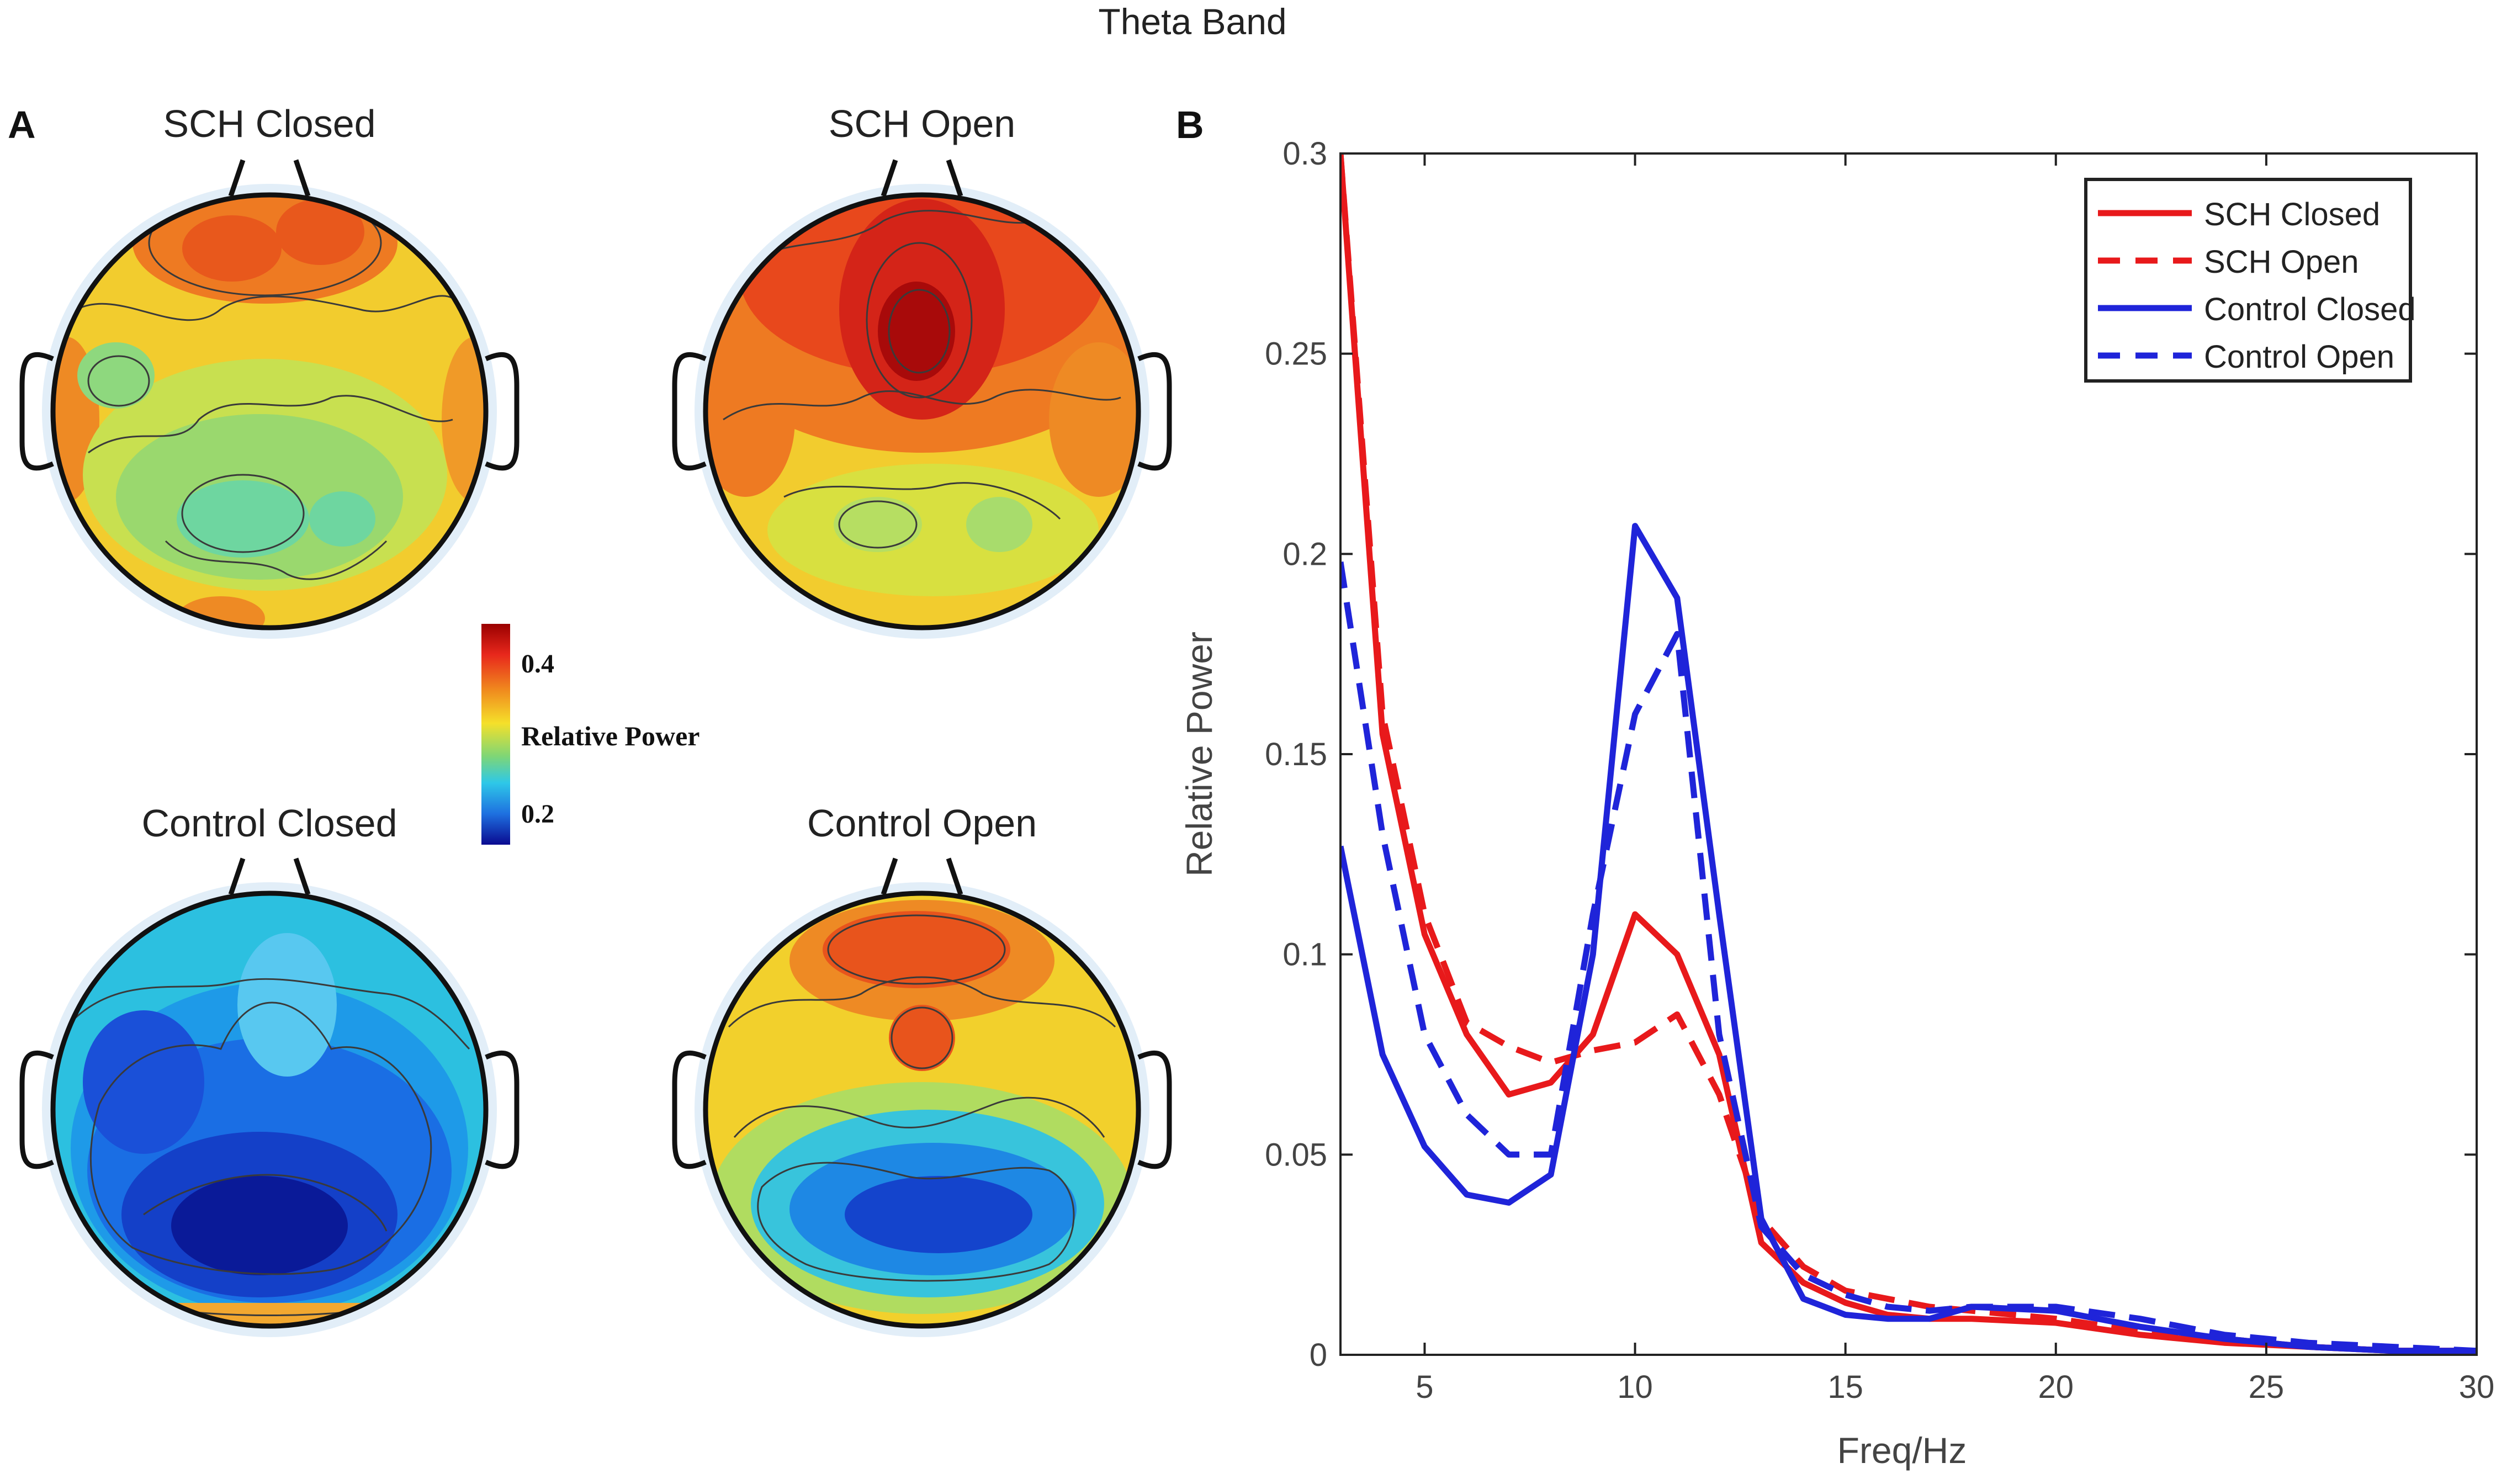 The image size is (2512, 1484). Describe the element at coordinates (1902, 1451) in the screenshot. I see `x-axis-label: Freq/Hz` at that location.